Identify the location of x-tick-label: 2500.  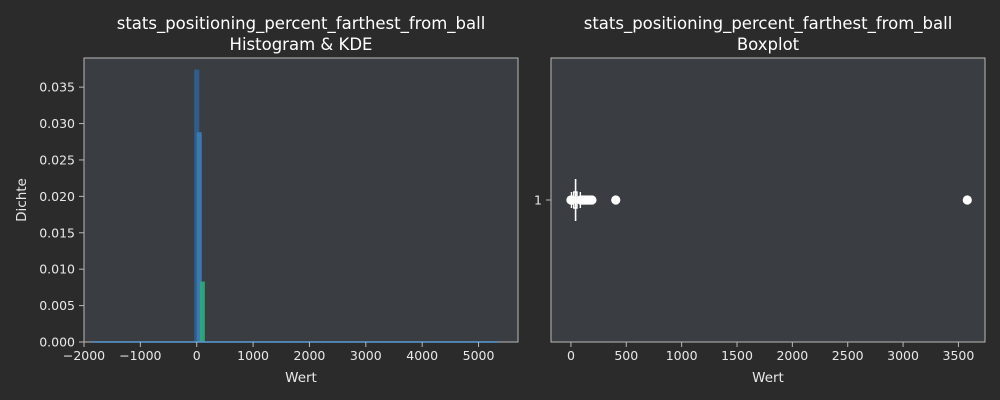
(848, 355).